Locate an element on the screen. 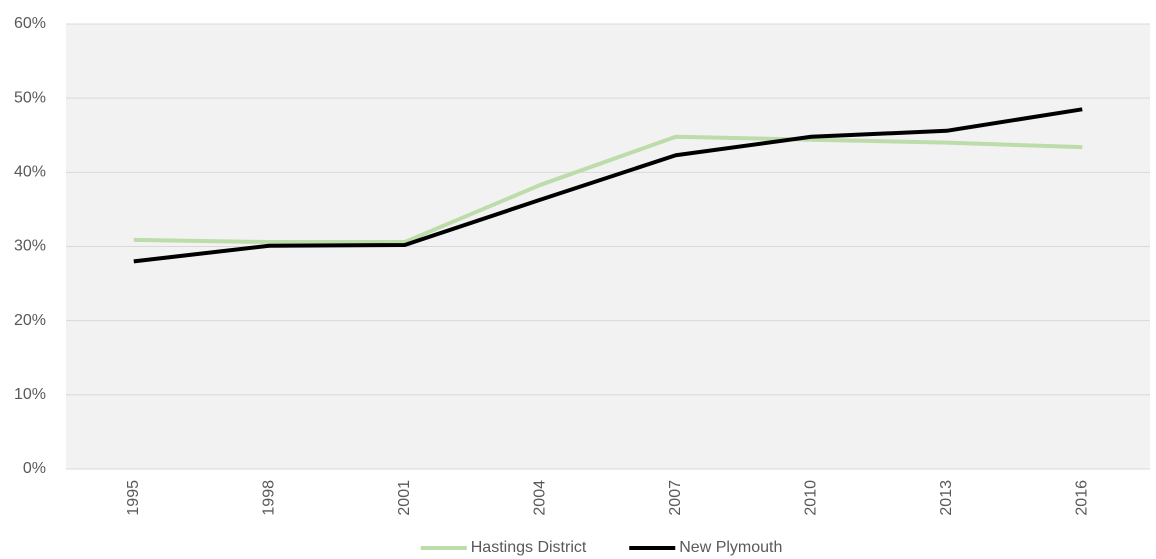 Image resolution: width=1156 pixels, height=559 pixels. x-tick-label: 2013 is located at coordinates (946, 498).